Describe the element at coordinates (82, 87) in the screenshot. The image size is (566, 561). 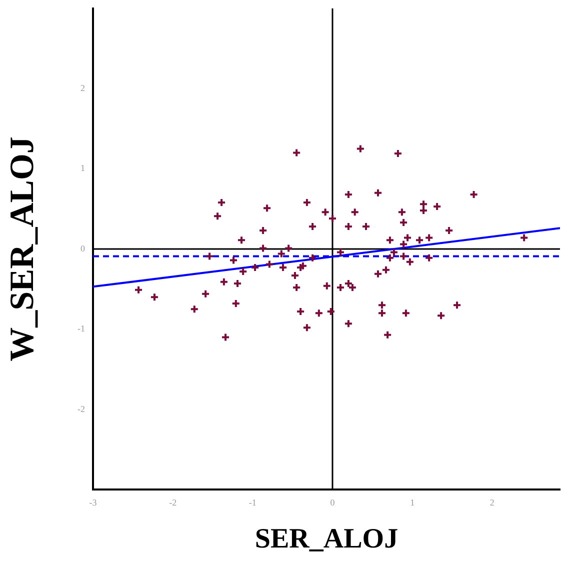
I see `y-tick-label: 2` at that location.